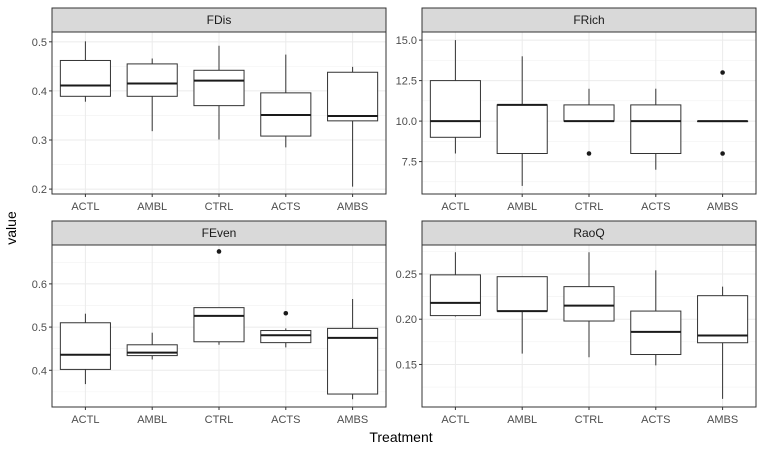 This screenshot has width=763, height=450. Describe the element at coordinates (400, 437) in the screenshot. I see `x-axis-title: Treatment` at that location.